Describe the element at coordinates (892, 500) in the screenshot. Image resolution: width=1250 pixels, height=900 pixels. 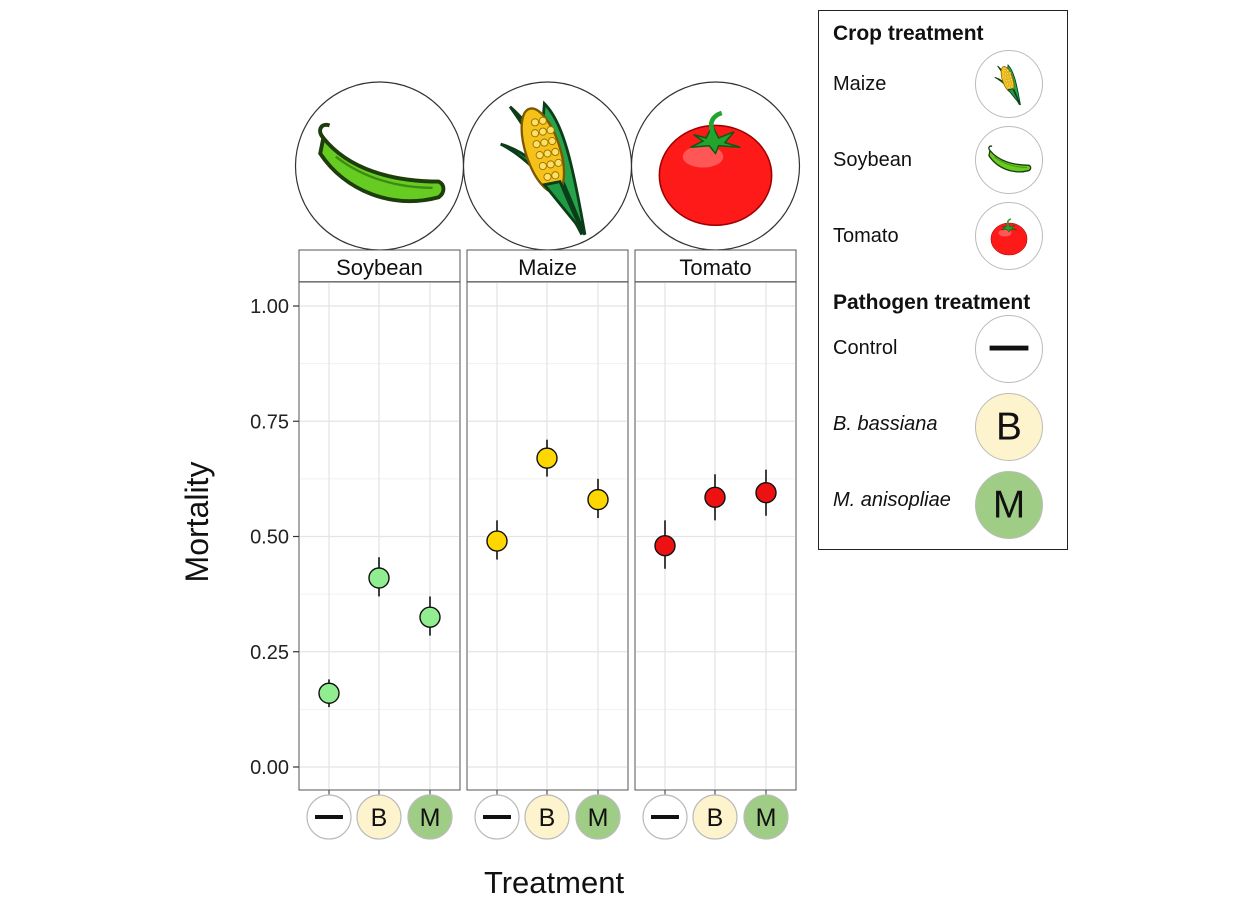
I see `legend-pathogen-label-m-anisopliae: M. anisopliae` at that location.